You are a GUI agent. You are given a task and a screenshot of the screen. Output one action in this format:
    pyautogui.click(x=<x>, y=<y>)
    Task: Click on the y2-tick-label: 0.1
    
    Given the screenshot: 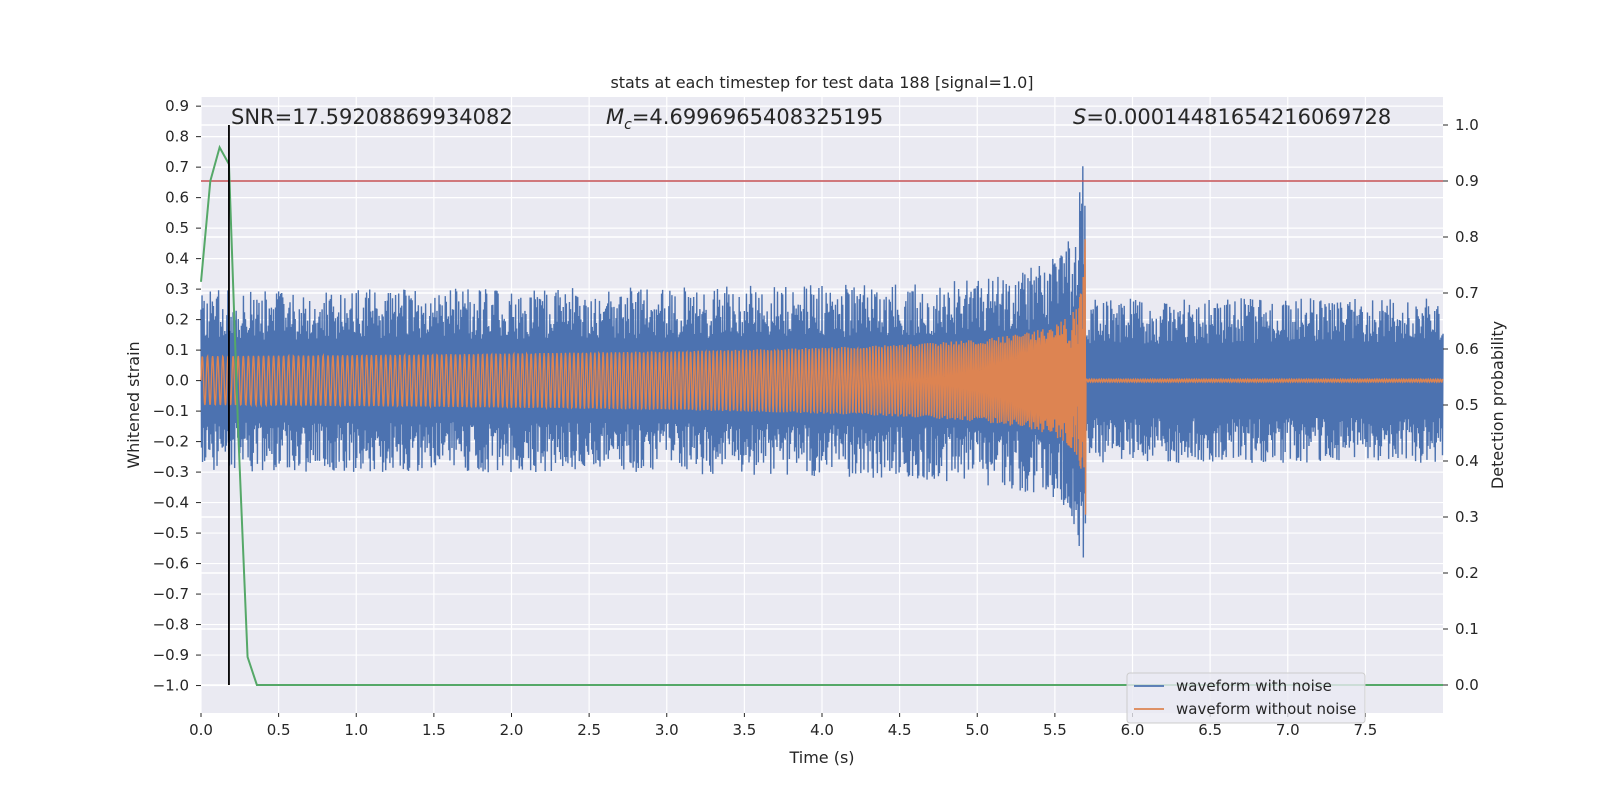 What is the action you would take?
    pyautogui.click(x=1467, y=629)
    